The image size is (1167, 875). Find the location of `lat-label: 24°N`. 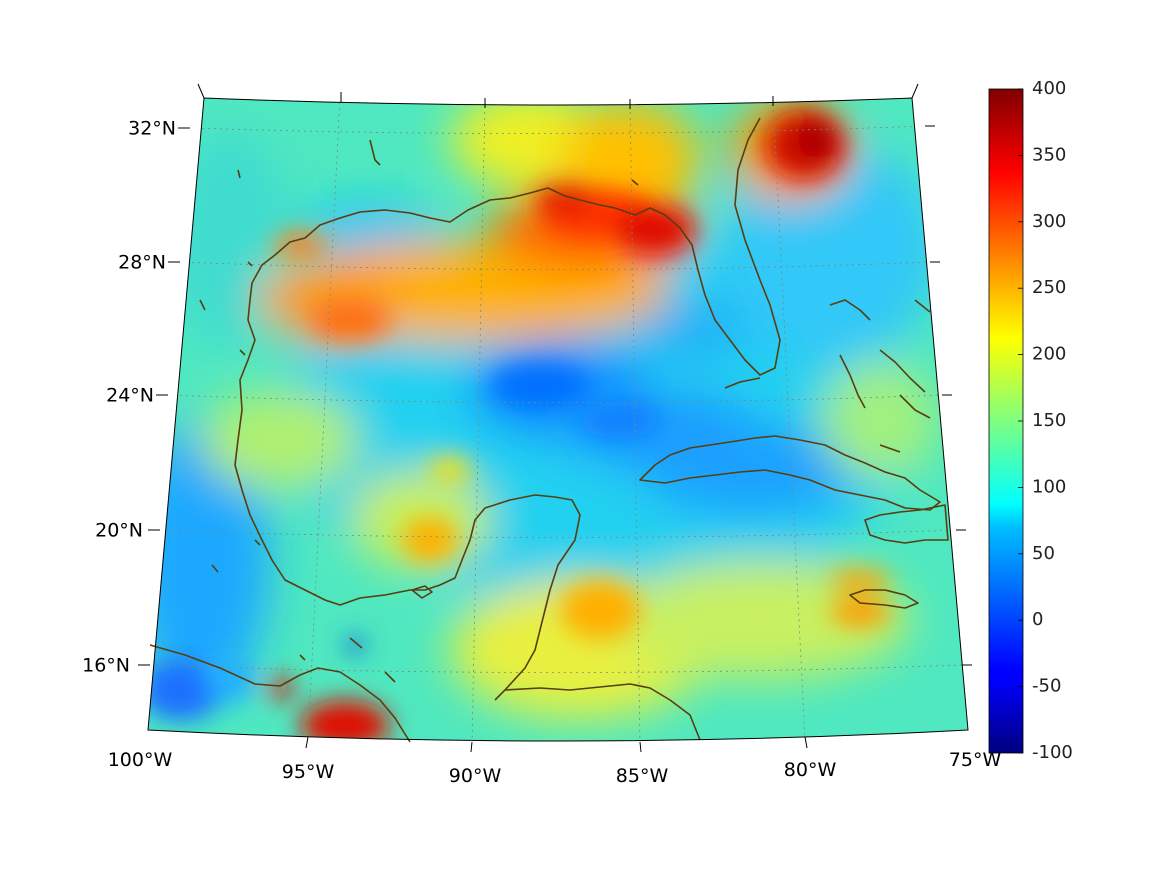

lat-label: 24°N is located at coordinates (130, 396).